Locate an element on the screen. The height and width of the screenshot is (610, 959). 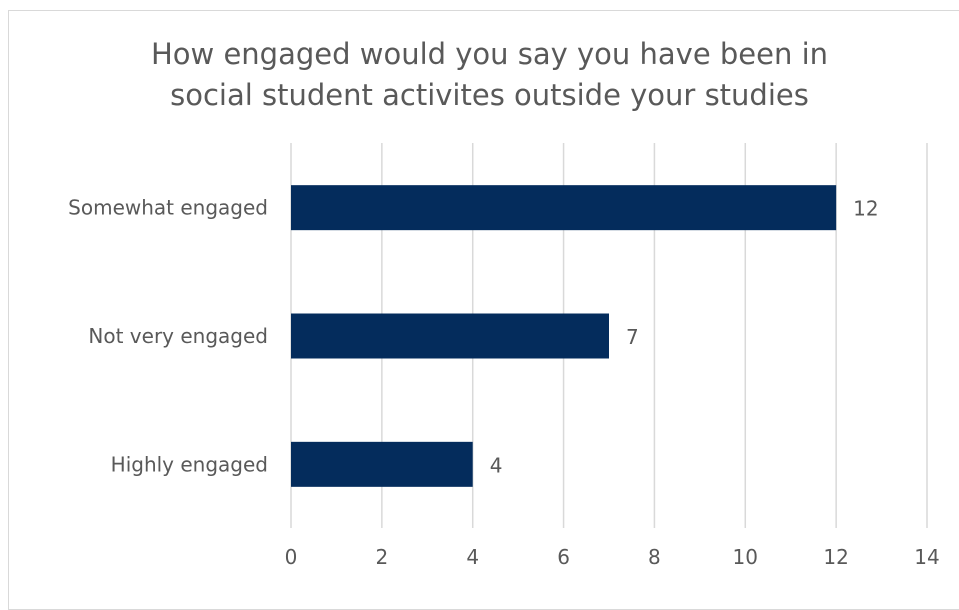
category-label: Not very engaged is located at coordinates (178, 336).